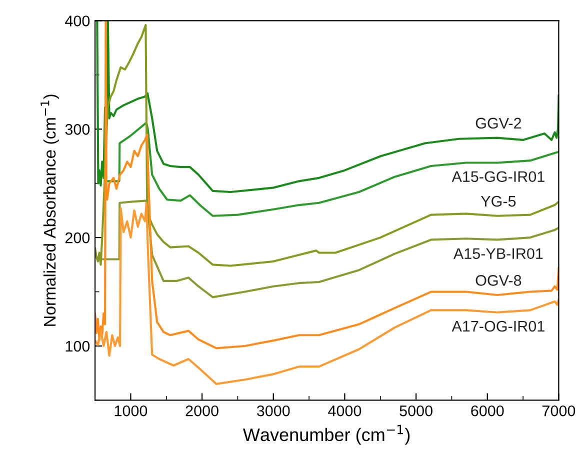 The height and width of the screenshot is (460, 576). Describe the element at coordinates (498, 326) in the screenshot. I see `series-label: A17-OG-IR01` at that location.